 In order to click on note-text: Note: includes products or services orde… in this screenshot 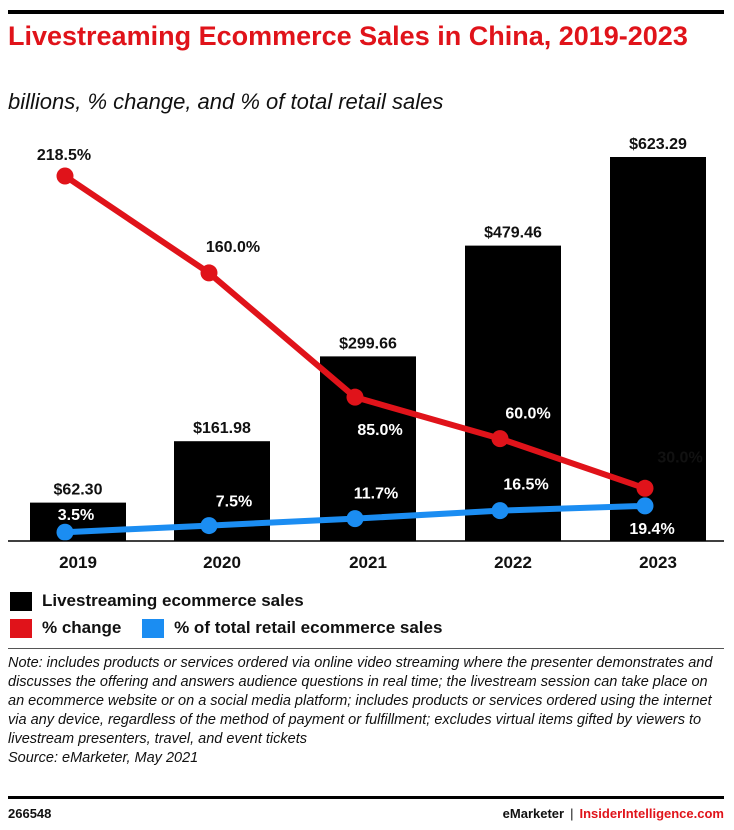, I will do `click(360, 701)`.